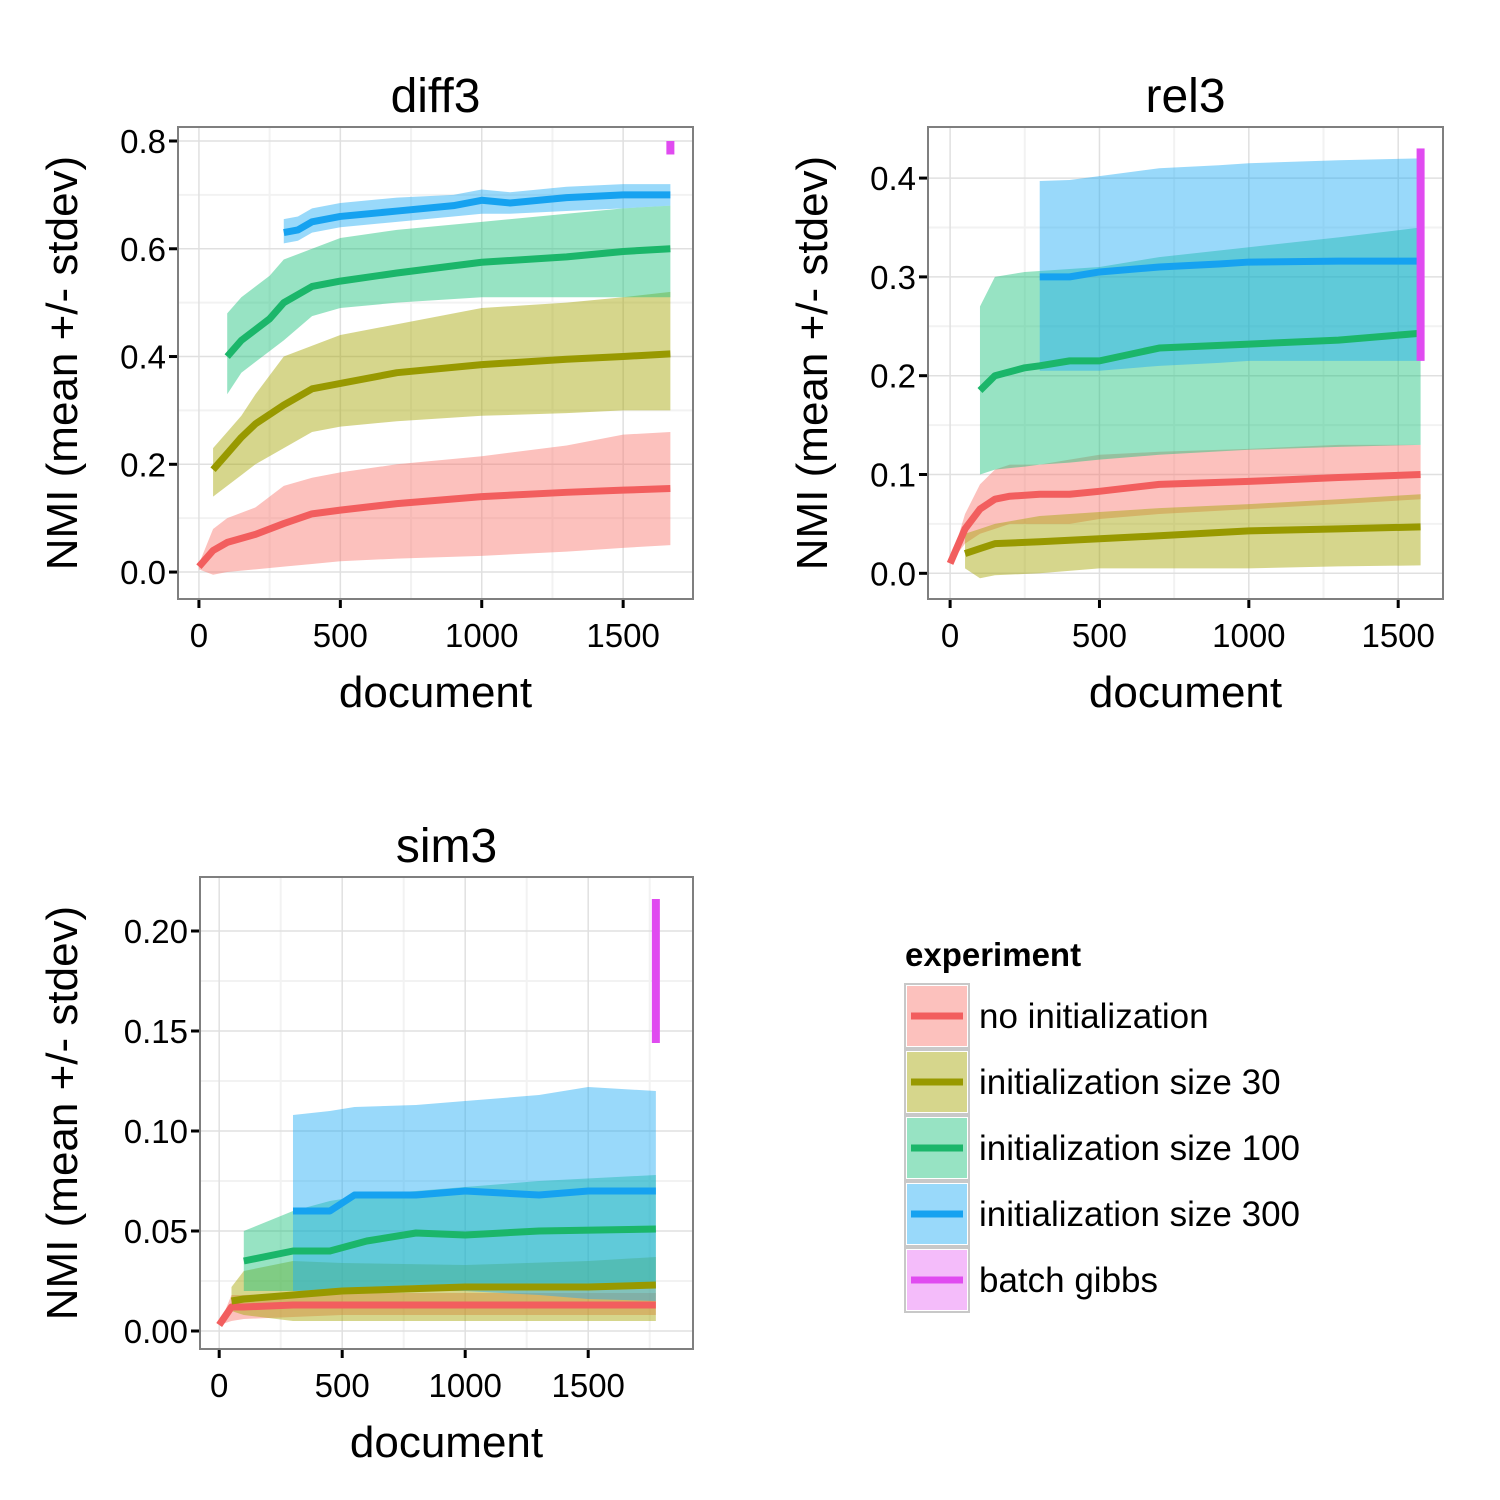  I want to click on legend-label: initialization size 300, so click(1139, 1214).